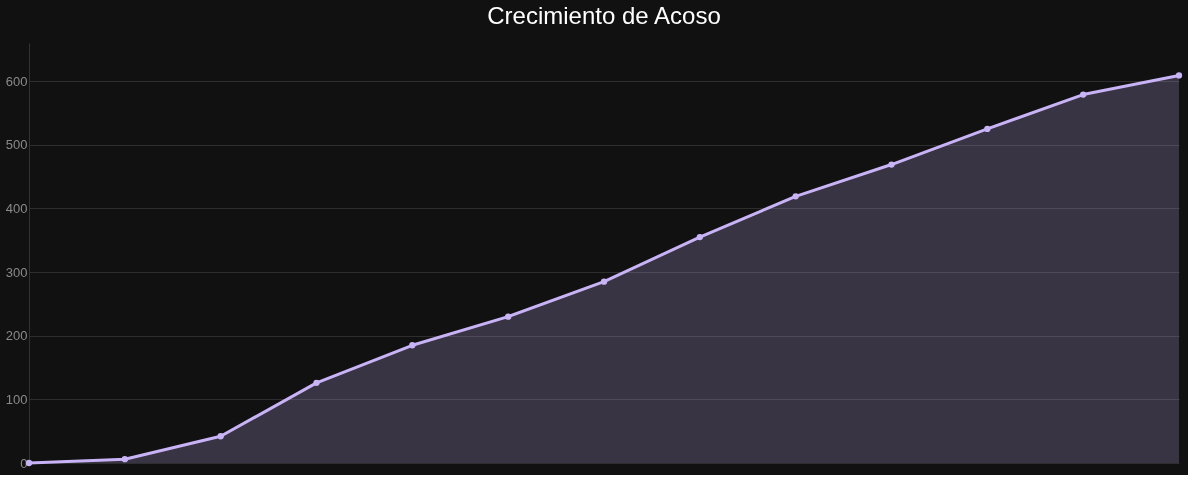 This screenshot has height=487, width=1200. What do you see at coordinates (16, 272) in the screenshot?
I see `y-tick-label: 300` at bounding box center [16, 272].